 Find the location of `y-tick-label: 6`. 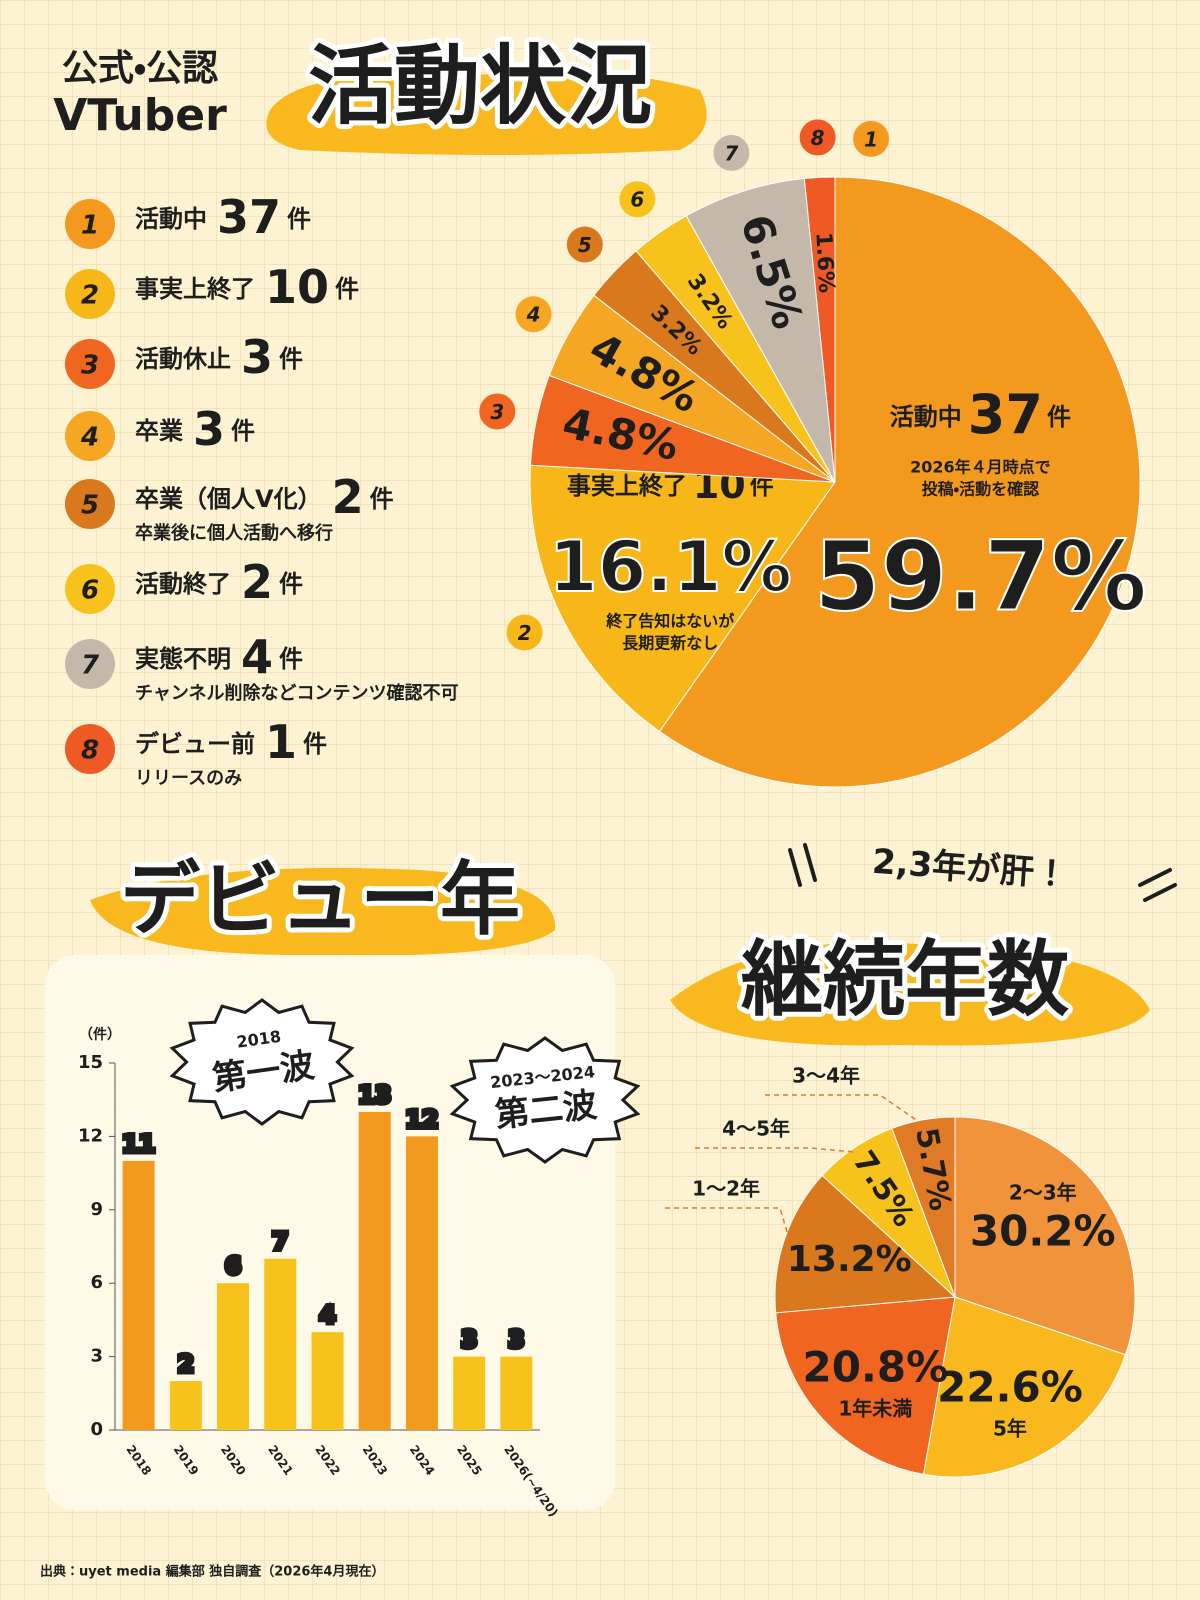

y-tick-label: 6 is located at coordinates (96, 1282).